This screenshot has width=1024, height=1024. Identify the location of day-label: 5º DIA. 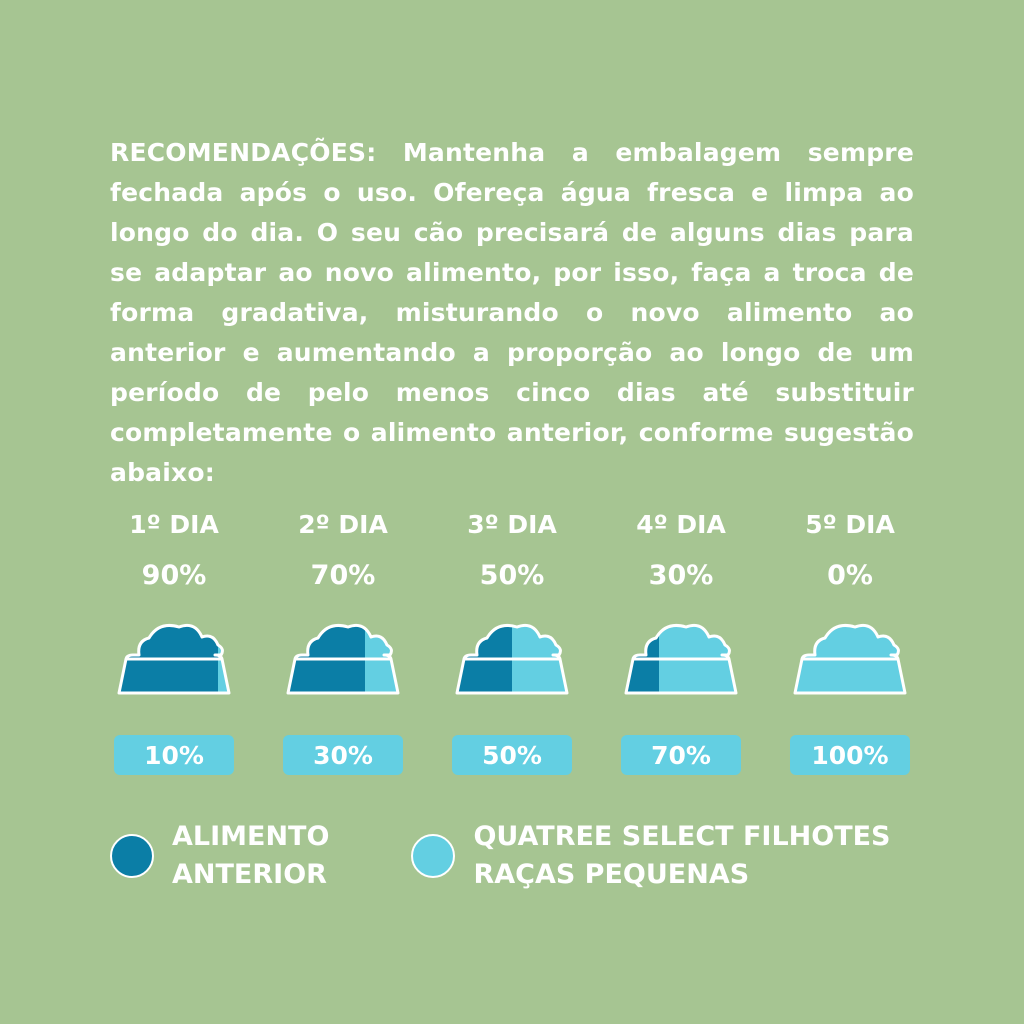
(850, 524).